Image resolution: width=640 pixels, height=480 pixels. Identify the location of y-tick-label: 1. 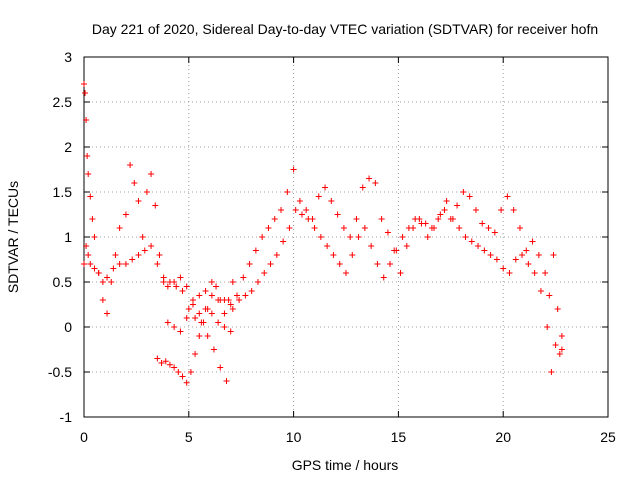
(68, 237).